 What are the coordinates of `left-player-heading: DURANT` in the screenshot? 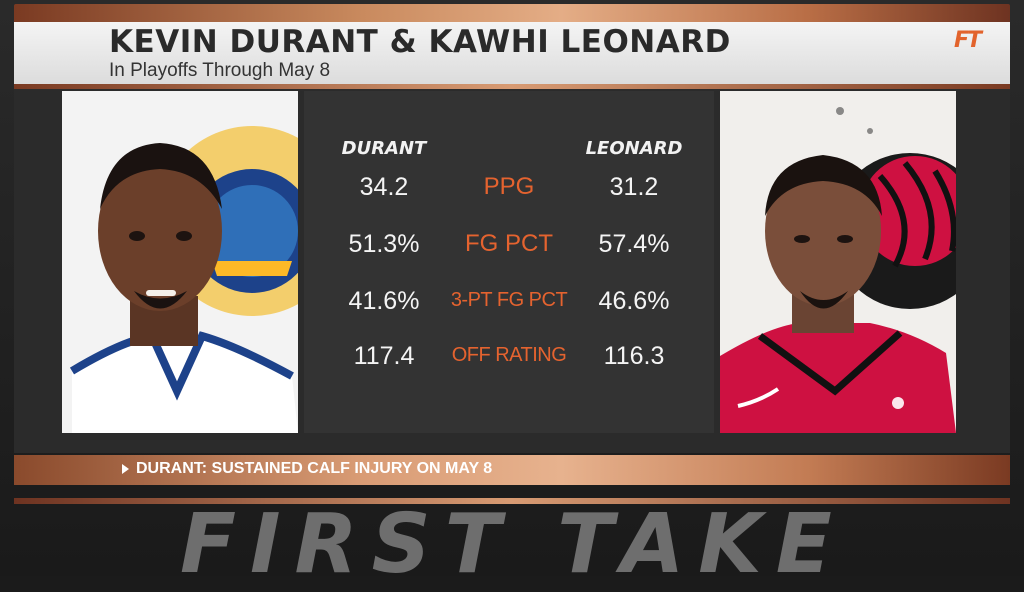 It's located at (384, 148).